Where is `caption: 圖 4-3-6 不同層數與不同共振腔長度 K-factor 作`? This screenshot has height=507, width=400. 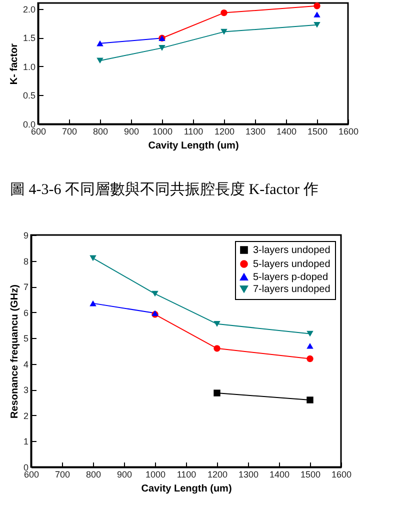
caption: 圖 4-3-6 不同層數與不同共振腔長度 K-factor 作 is located at coordinates (164, 189).